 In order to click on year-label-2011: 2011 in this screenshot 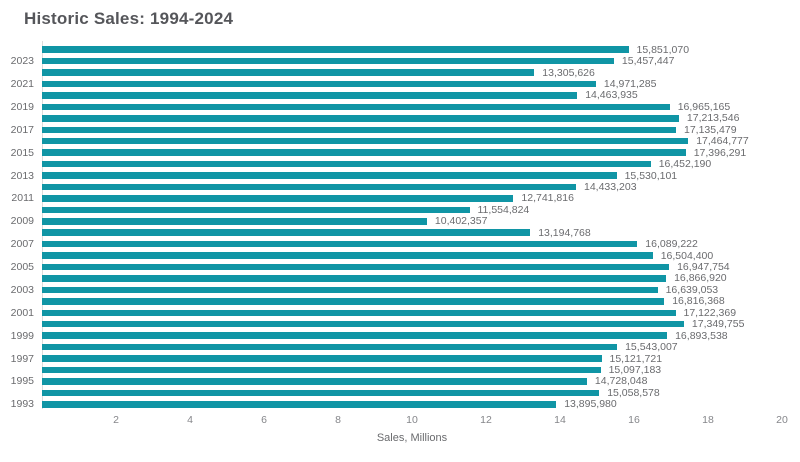, I will do `click(22, 198)`.